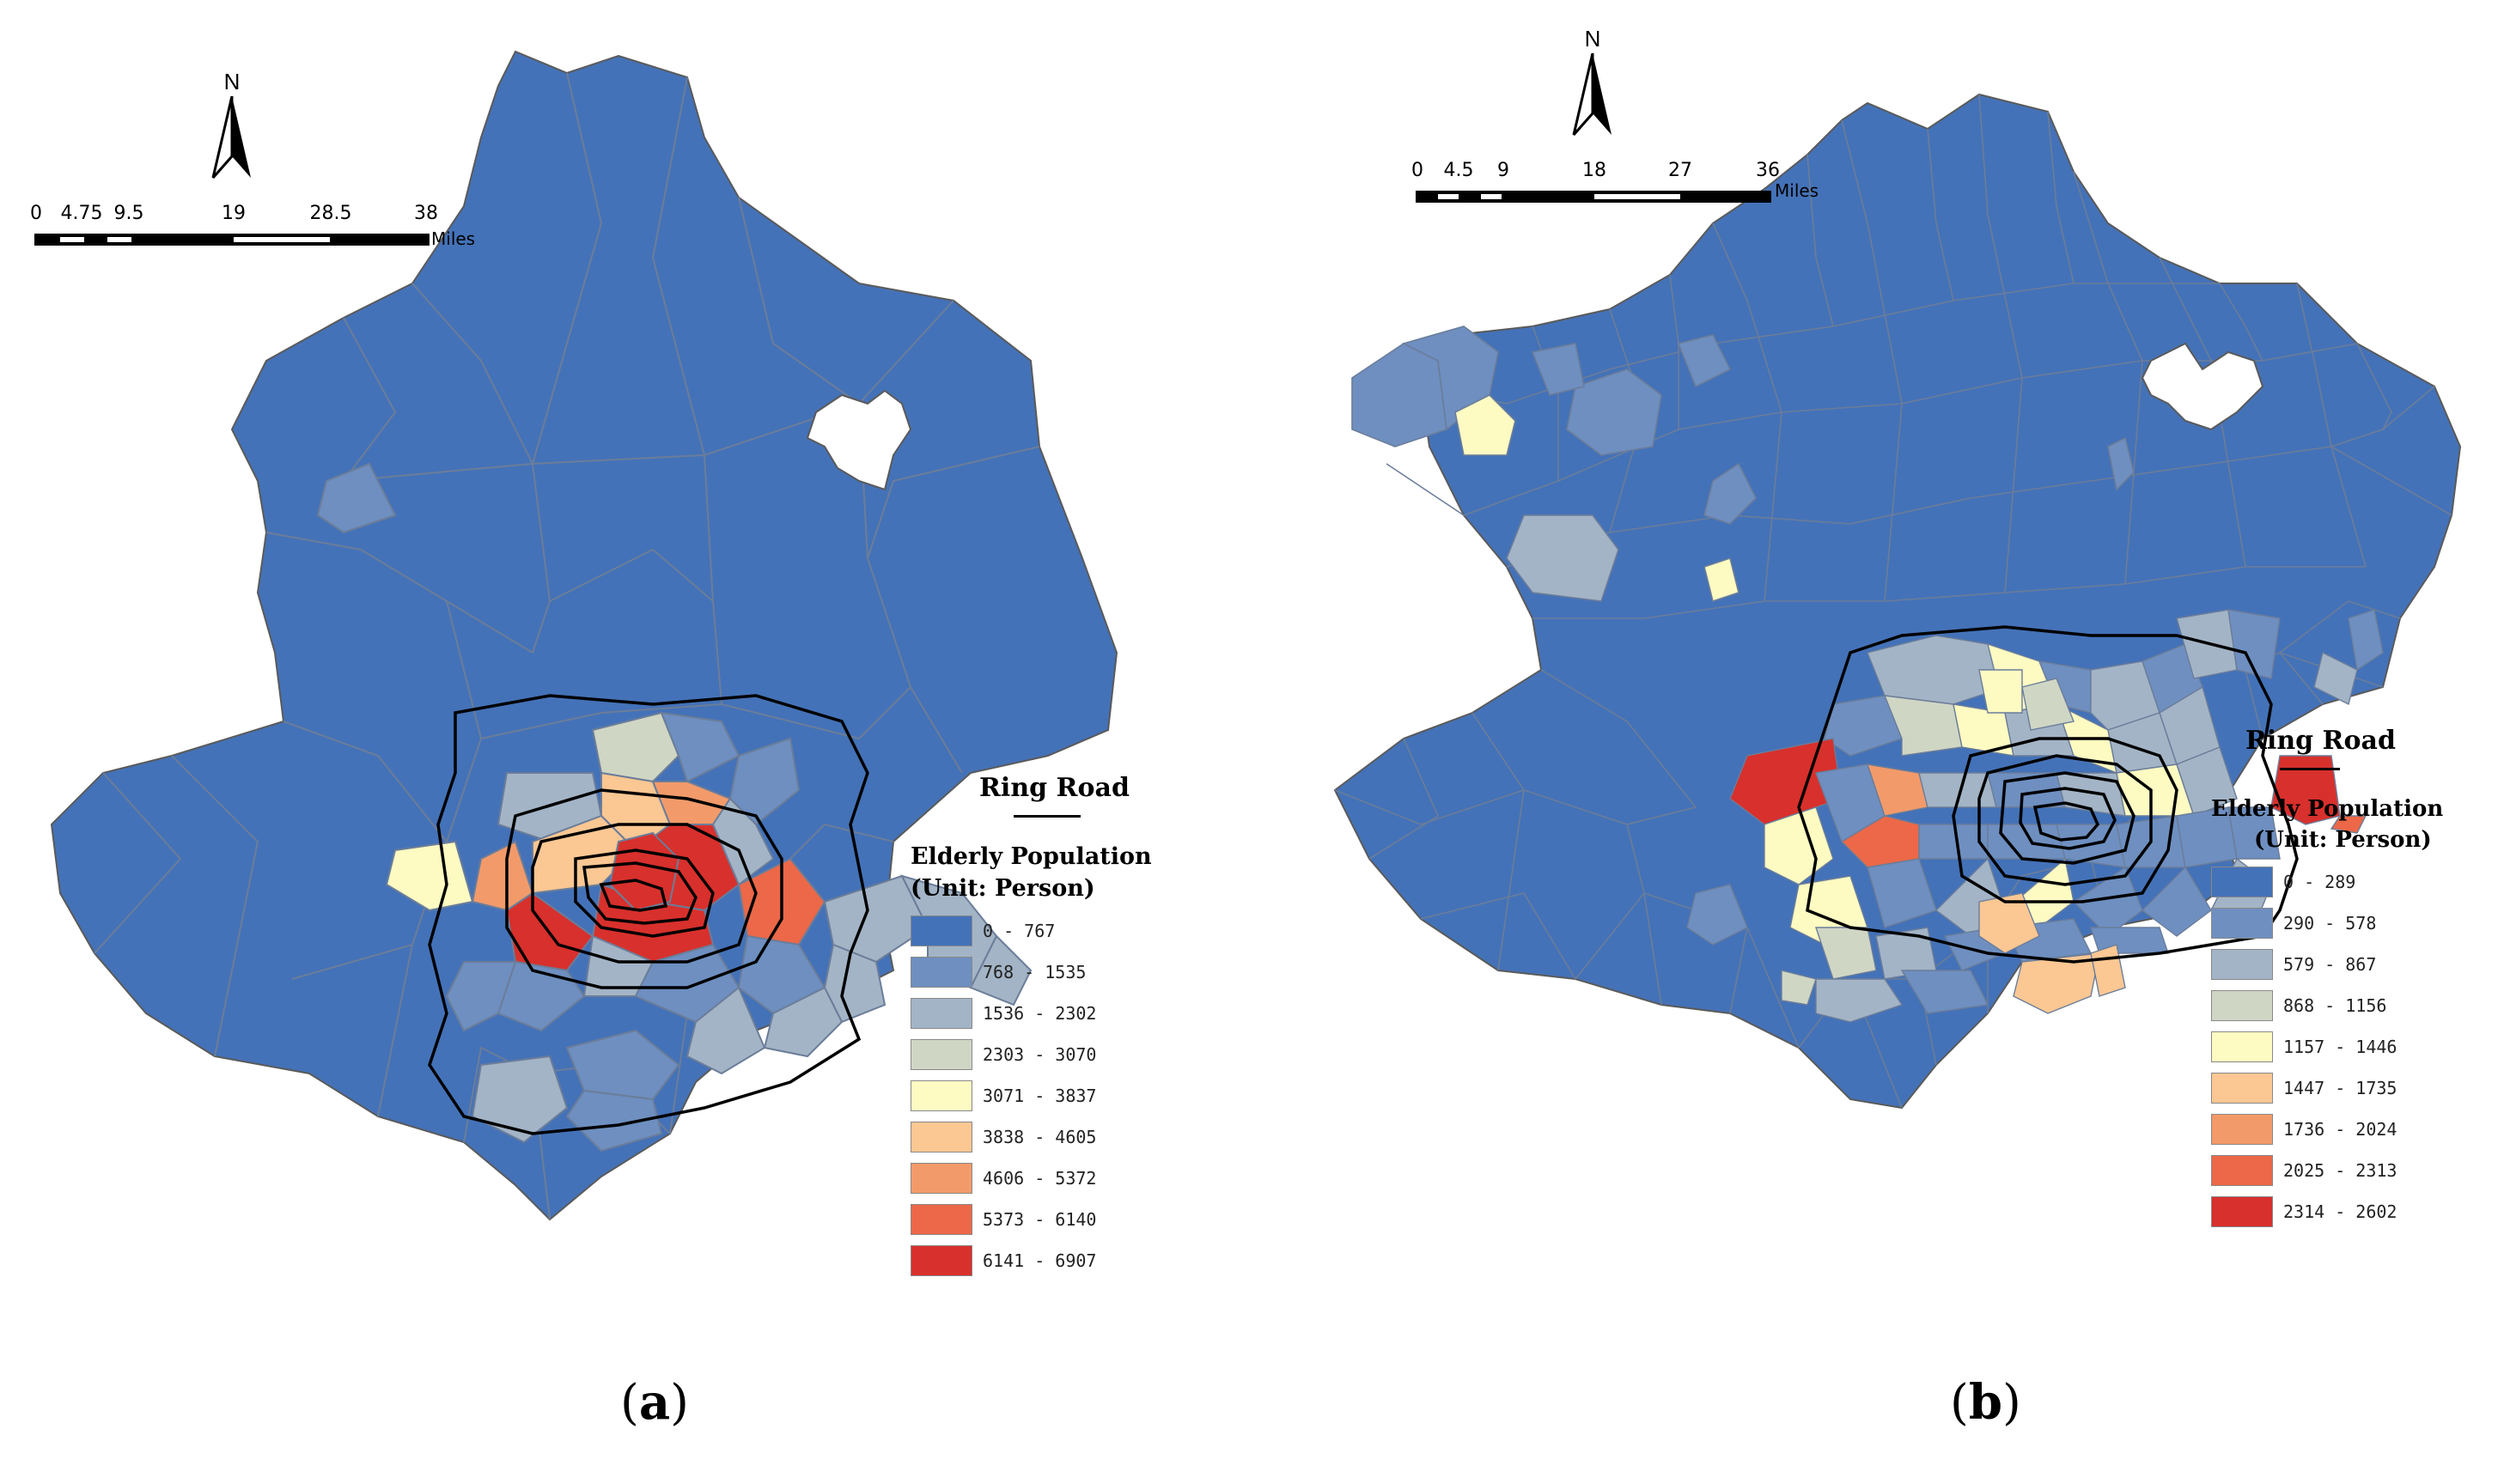  I want to click on legend-range: 0 - 289, so click(2319, 882).